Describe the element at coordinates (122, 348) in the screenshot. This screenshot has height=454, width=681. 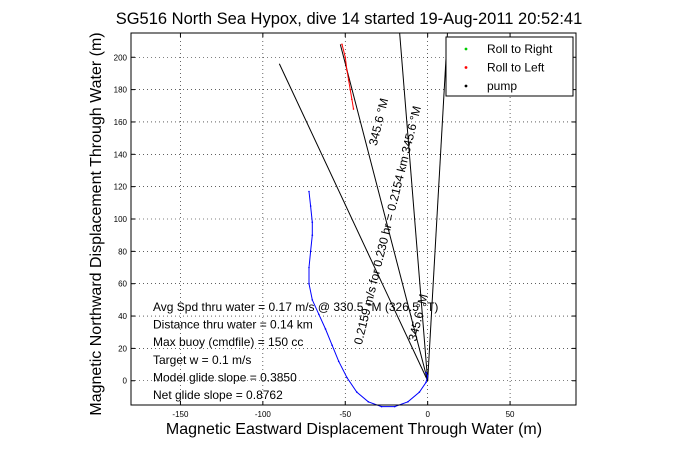
I see `y-tick-label: 20` at that location.